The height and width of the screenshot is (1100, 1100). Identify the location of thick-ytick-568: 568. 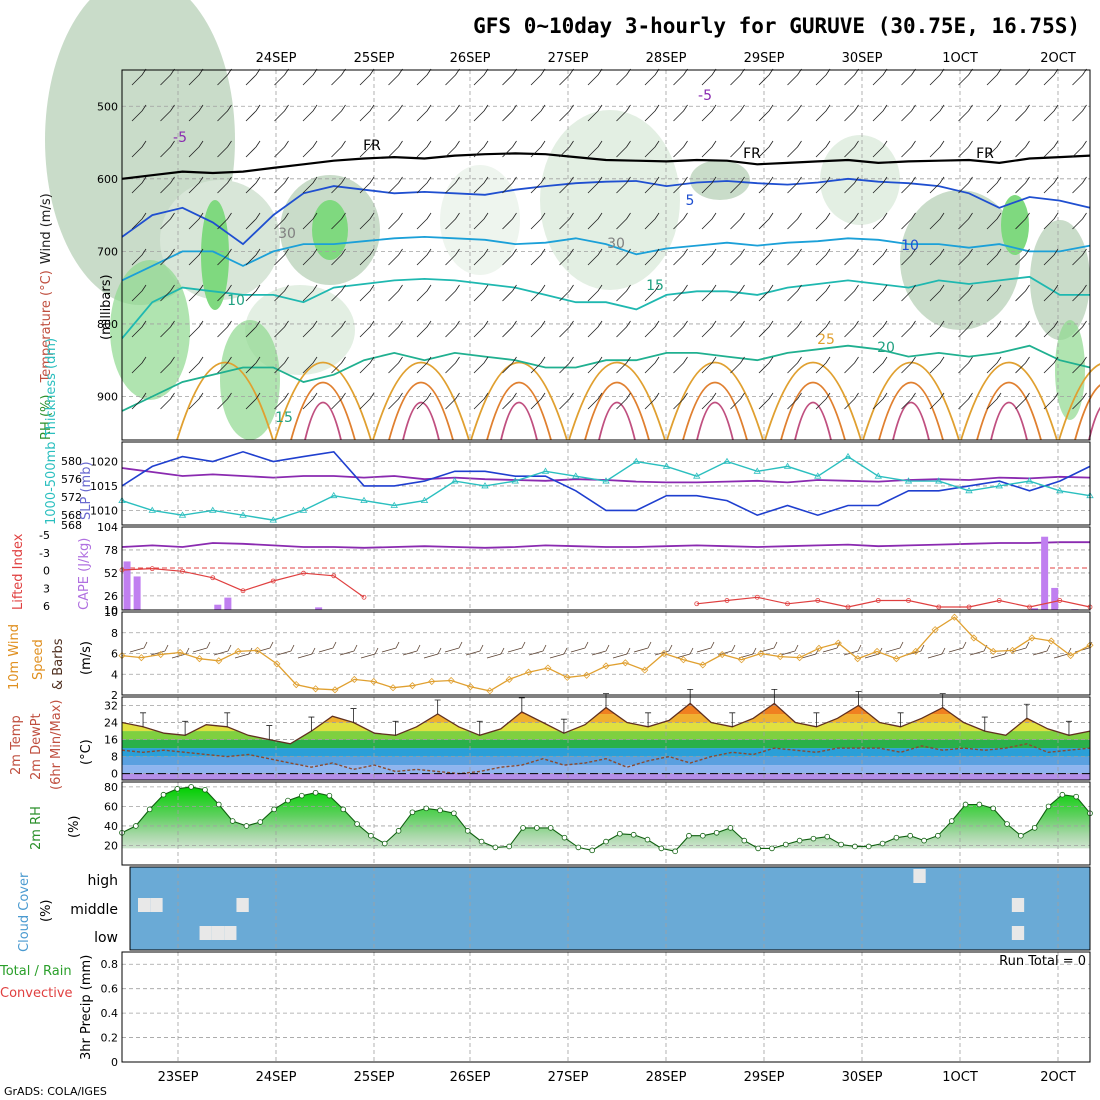
(71, 515).